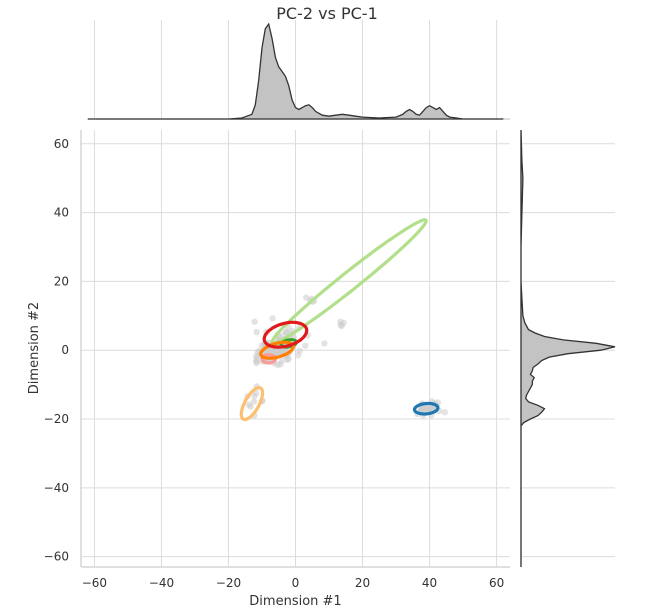 The height and width of the screenshot is (612, 655). Describe the element at coordinates (161, 583) in the screenshot. I see `x-tick-label: −40` at that location.